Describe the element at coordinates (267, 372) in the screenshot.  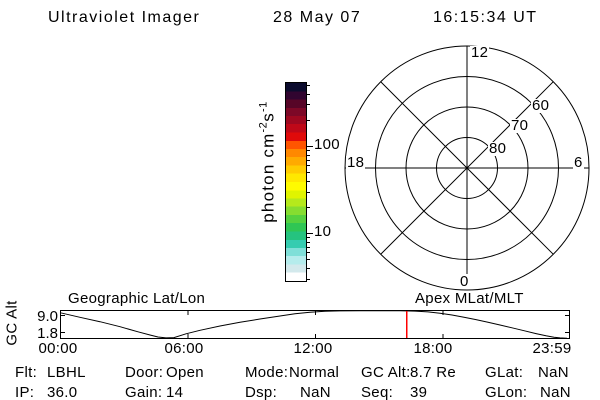
I see `status-mode-label: Mode:` at that location.